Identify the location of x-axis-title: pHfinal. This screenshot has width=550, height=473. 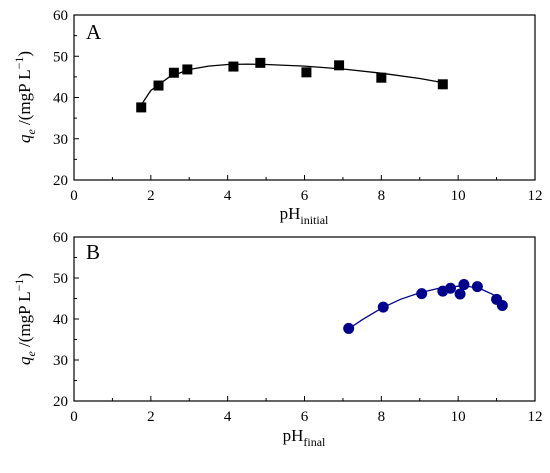
(304, 437).